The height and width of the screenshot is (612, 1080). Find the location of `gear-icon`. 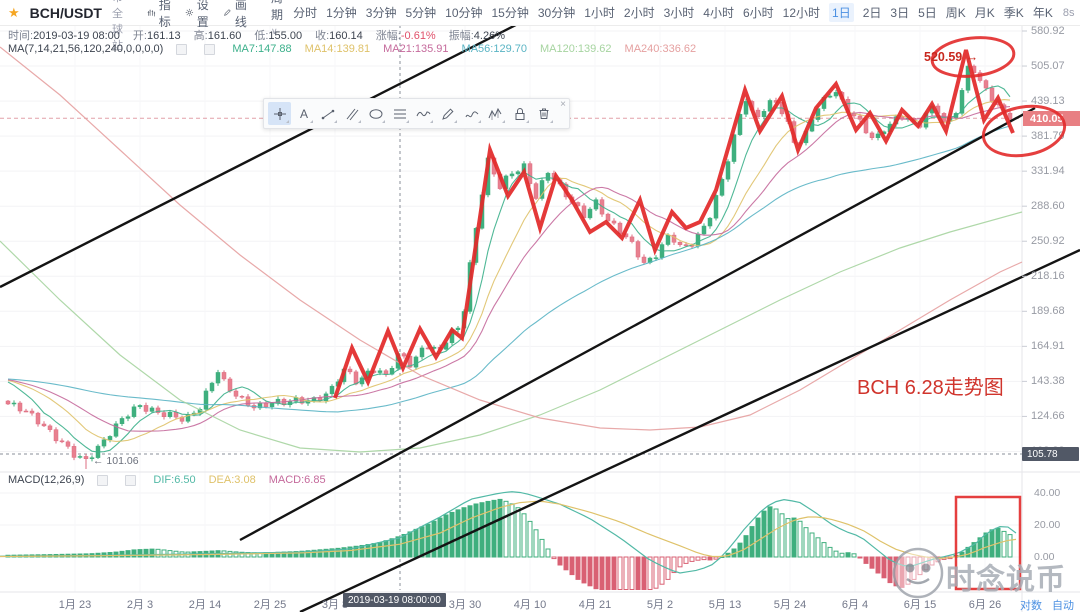

gear-icon is located at coordinates (189, 12).